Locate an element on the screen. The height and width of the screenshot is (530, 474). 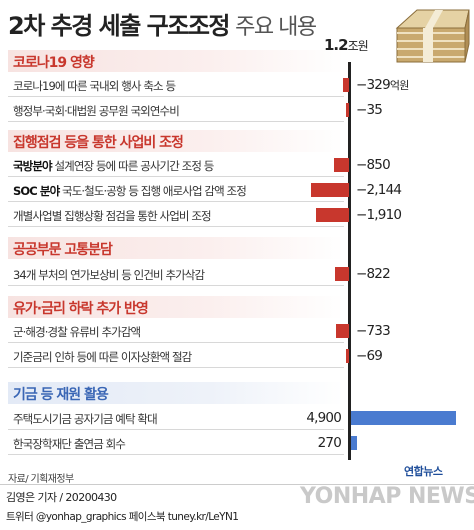
source-note: 자료/ 기획재정부 is located at coordinates (41, 479).